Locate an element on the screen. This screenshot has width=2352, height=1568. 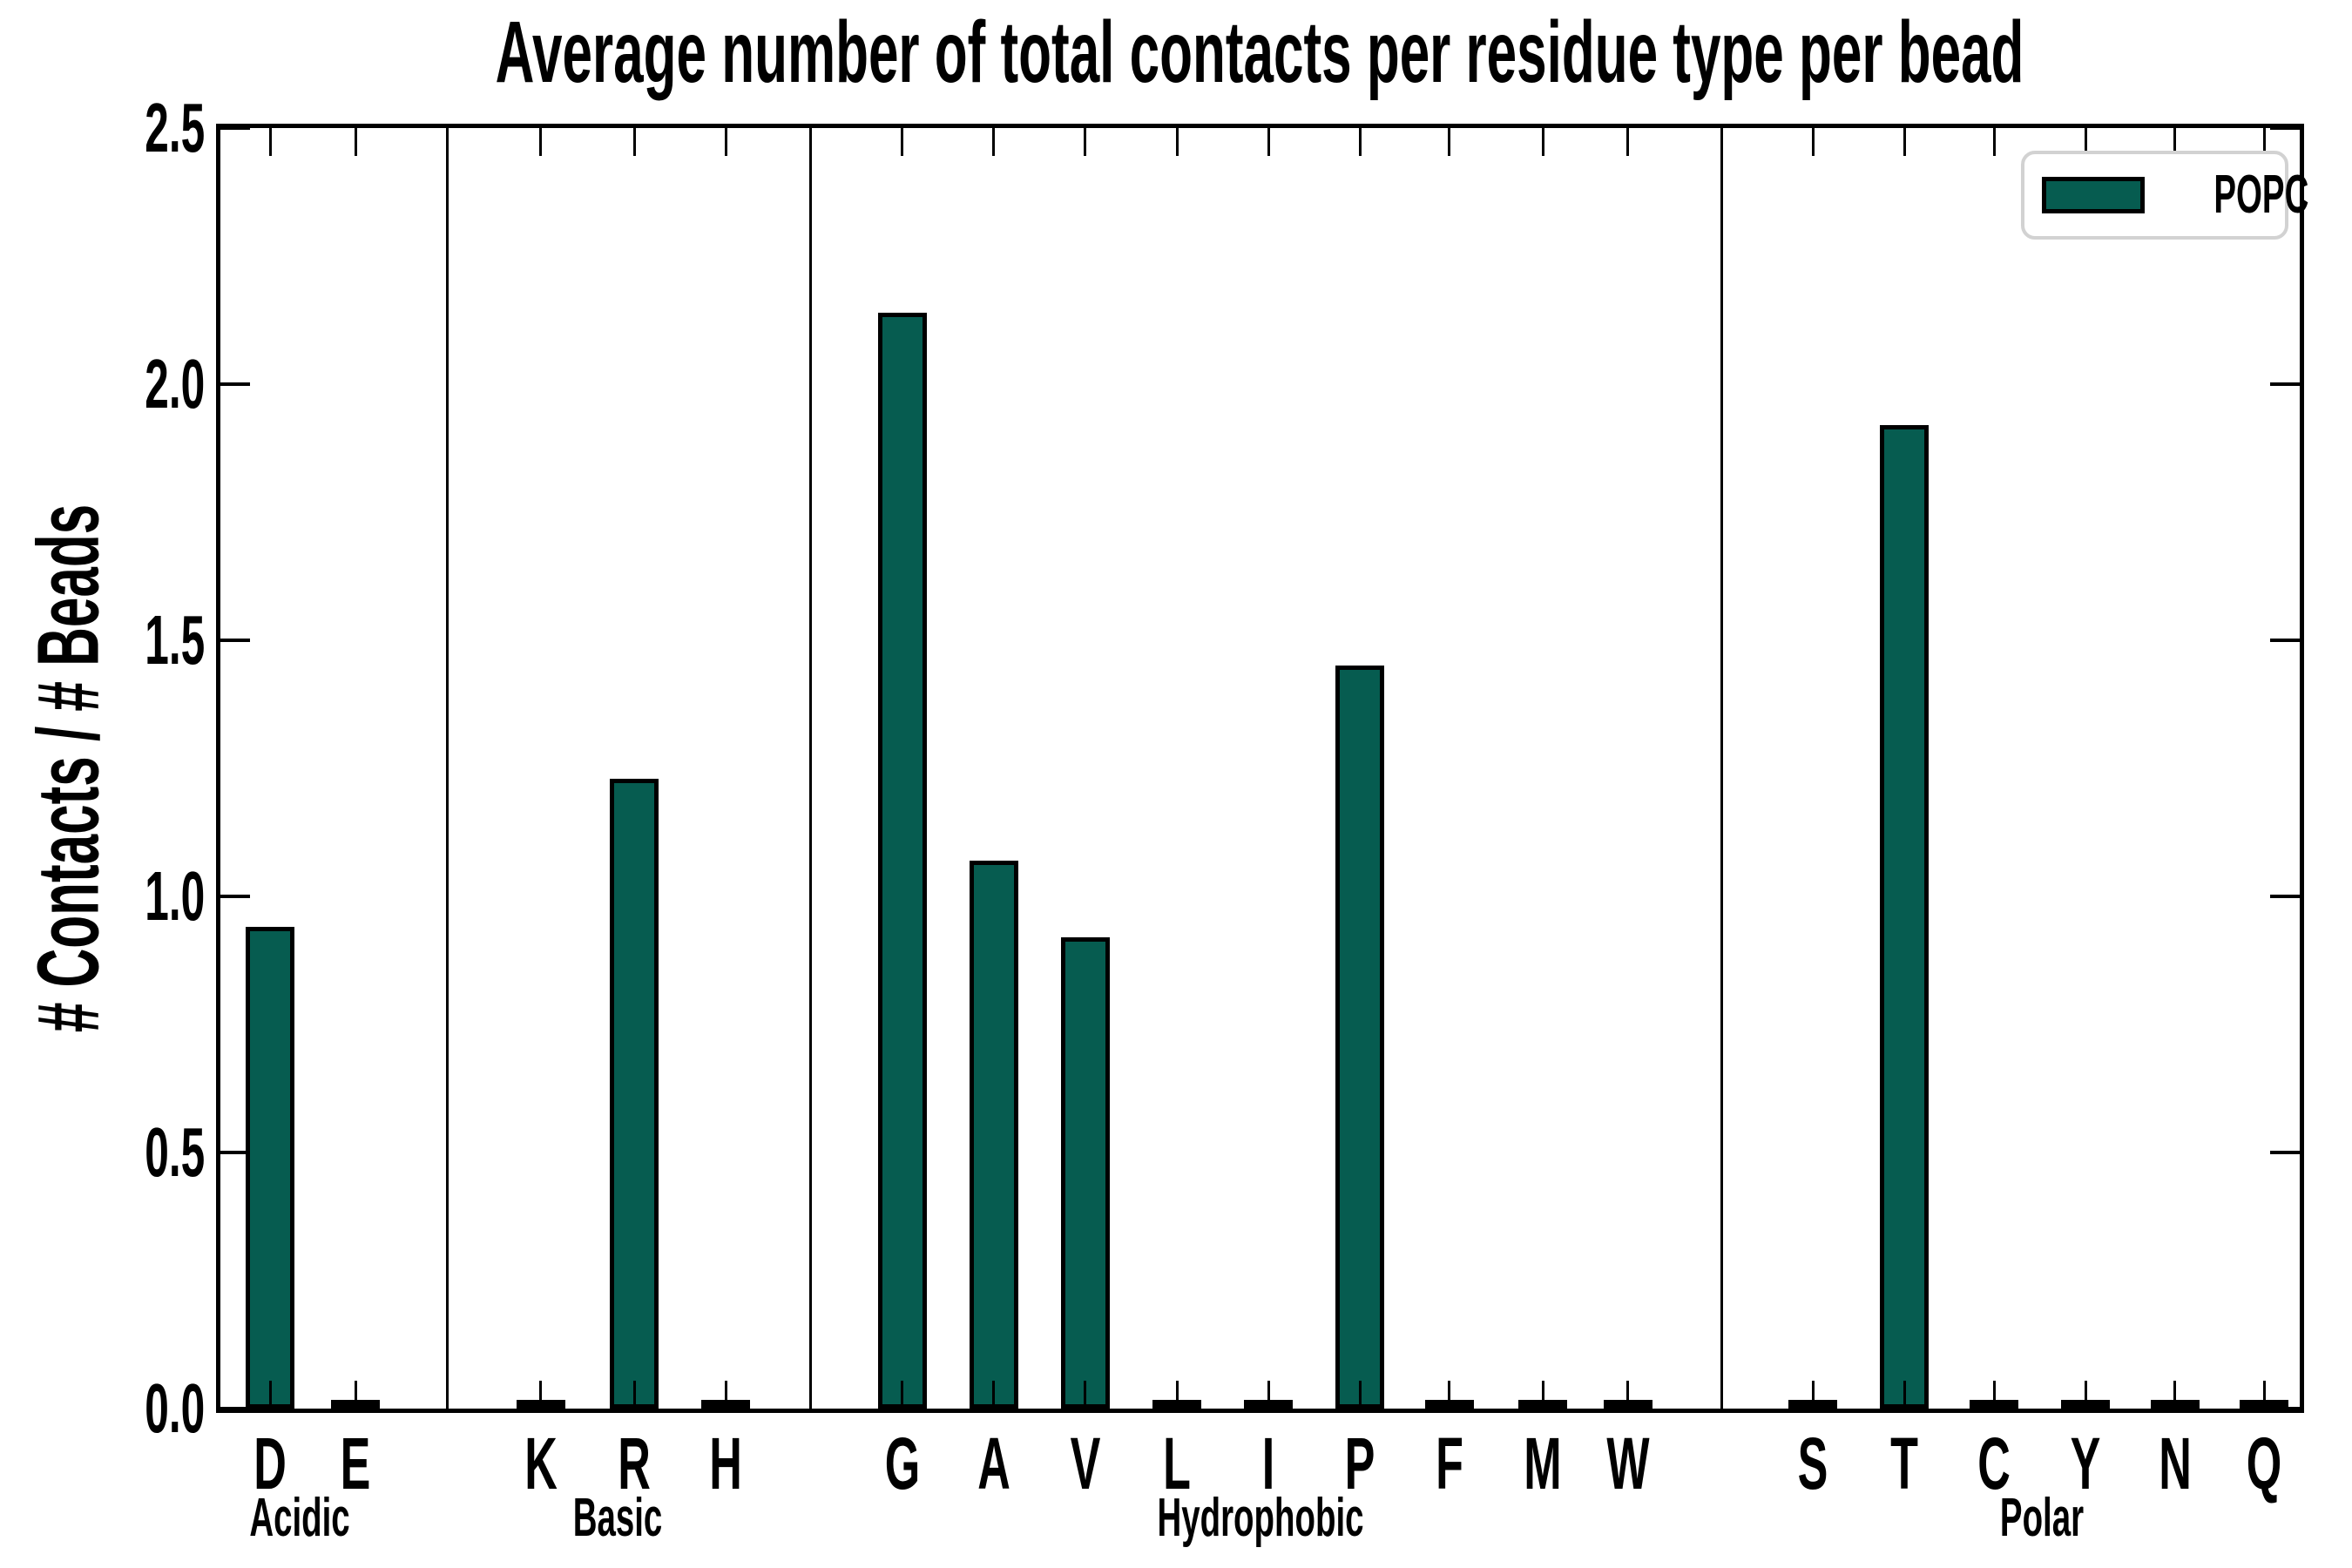
x-tick-label-M: M is located at coordinates (1542, 1463).